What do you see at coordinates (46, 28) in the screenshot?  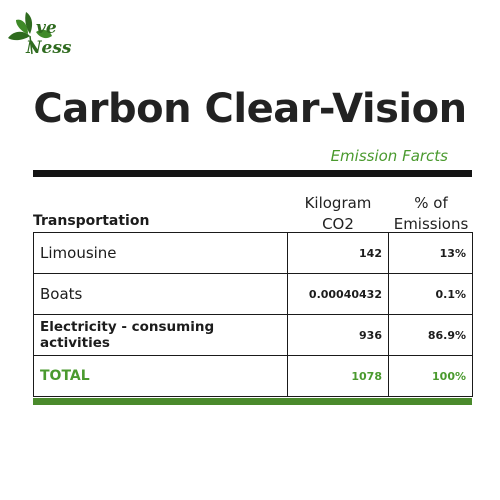 I see `logo-text-top: ve` at bounding box center [46, 28].